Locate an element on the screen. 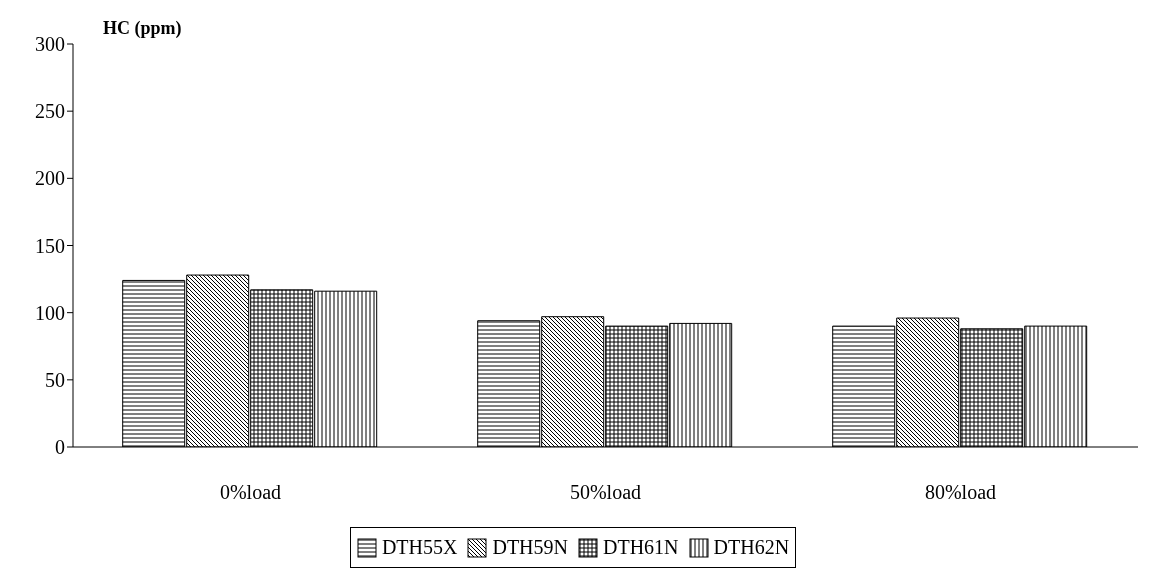 The width and height of the screenshot is (1156, 588). x-tick-label: 80%load is located at coordinates (960, 492).